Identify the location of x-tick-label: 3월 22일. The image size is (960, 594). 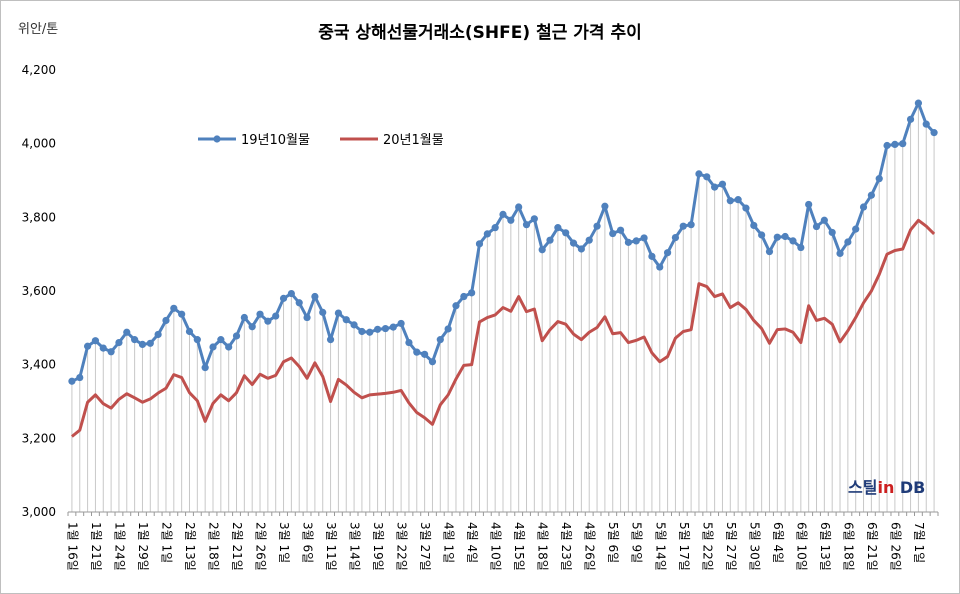
(402, 546).